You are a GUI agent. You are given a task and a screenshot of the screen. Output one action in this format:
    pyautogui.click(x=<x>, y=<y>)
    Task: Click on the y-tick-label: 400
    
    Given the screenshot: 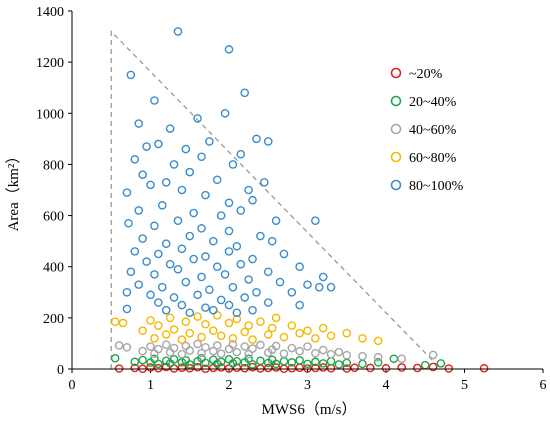 What is the action you would take?
    pyautogui.click(x=53, y=268)
    